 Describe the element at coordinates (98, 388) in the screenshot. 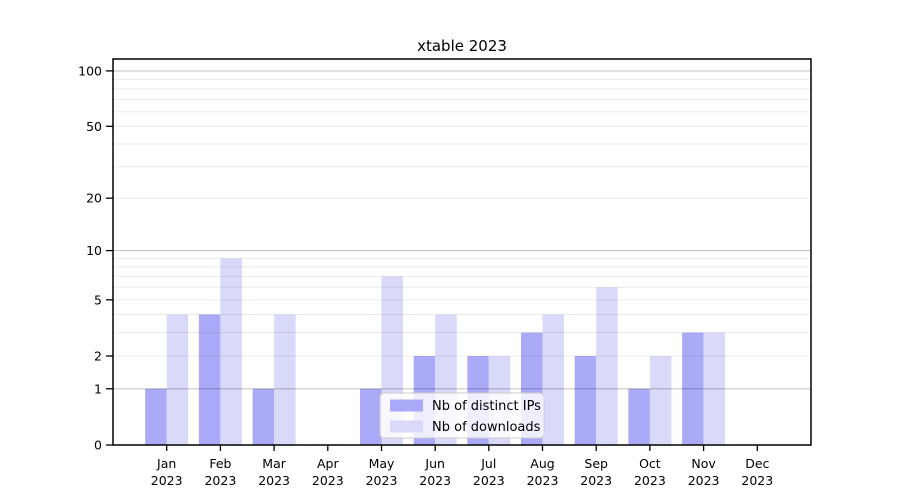

I see `y-tick-label: 1` at that location.